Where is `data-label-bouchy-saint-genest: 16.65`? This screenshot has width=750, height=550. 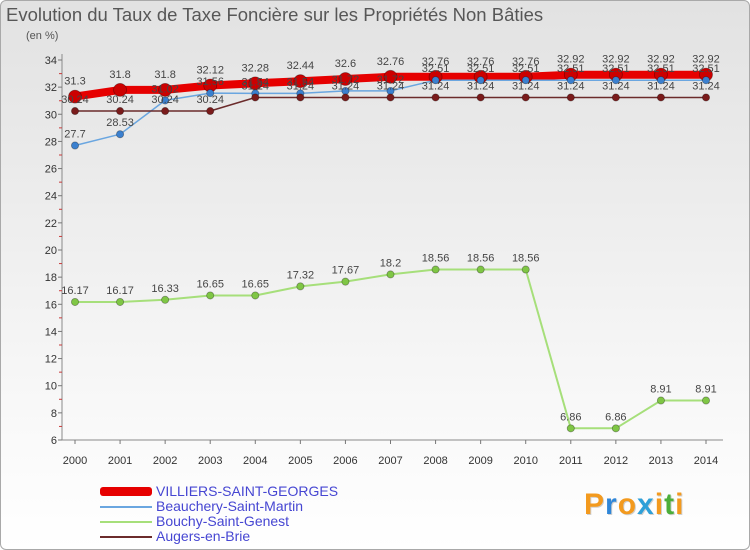 data-label-bouchy-saint-genest: 16.65 is located at coordinates (210, 284).